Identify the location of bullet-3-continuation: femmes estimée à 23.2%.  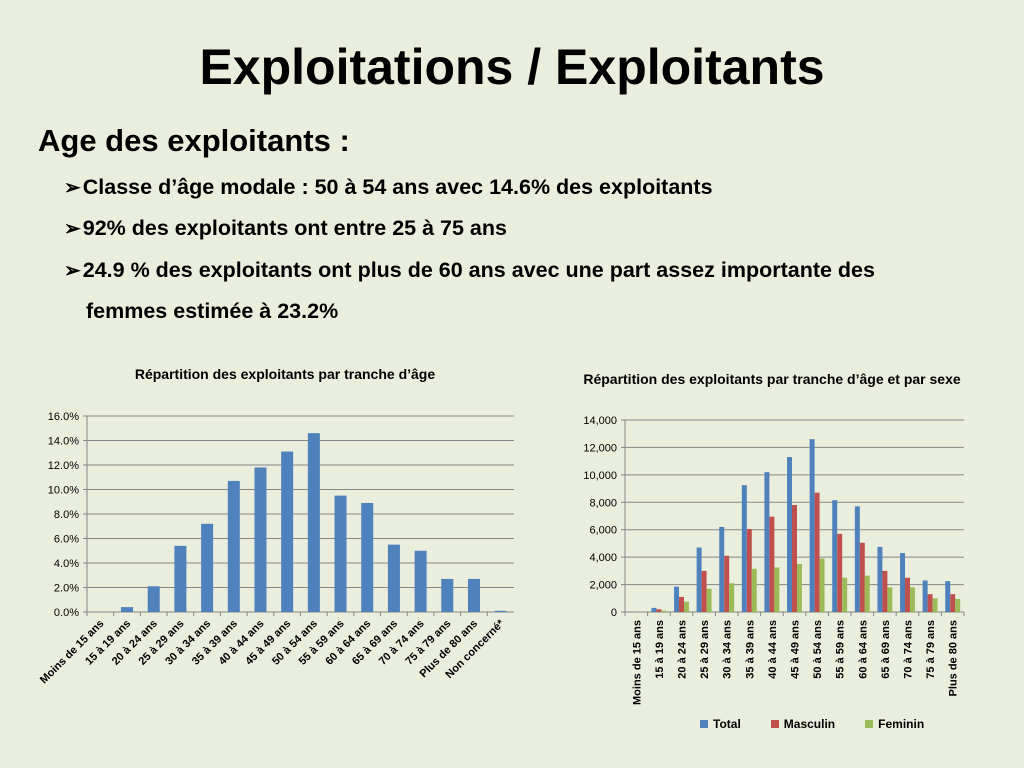
(212, 311).